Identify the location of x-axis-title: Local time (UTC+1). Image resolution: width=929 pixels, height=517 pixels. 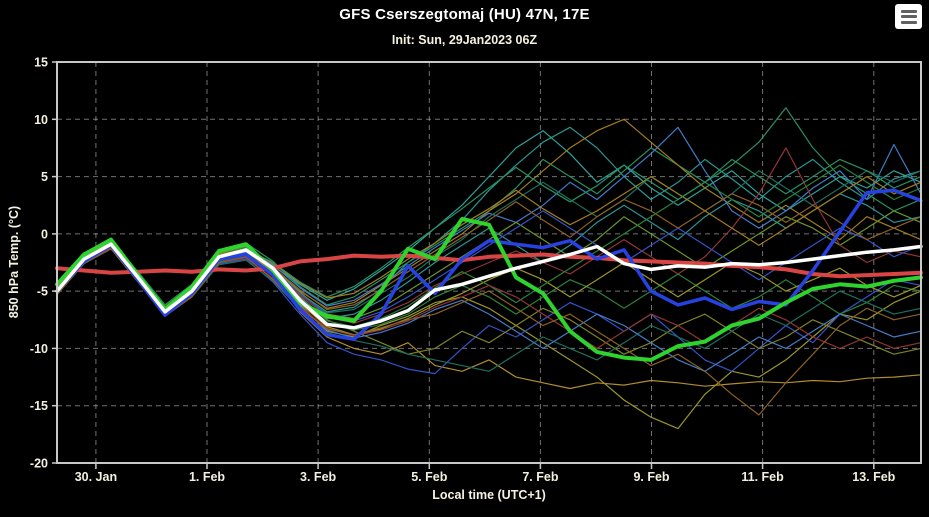
(489, 495).